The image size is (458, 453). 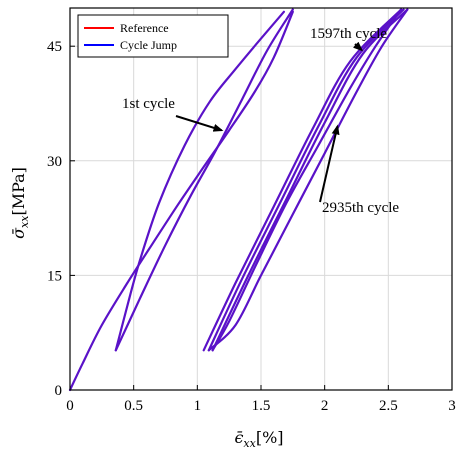 What do you see at coordinates (18, 233) in the screenshot?
I see `y-axis-symbol: σ̄` at bounding box center [18, 233].